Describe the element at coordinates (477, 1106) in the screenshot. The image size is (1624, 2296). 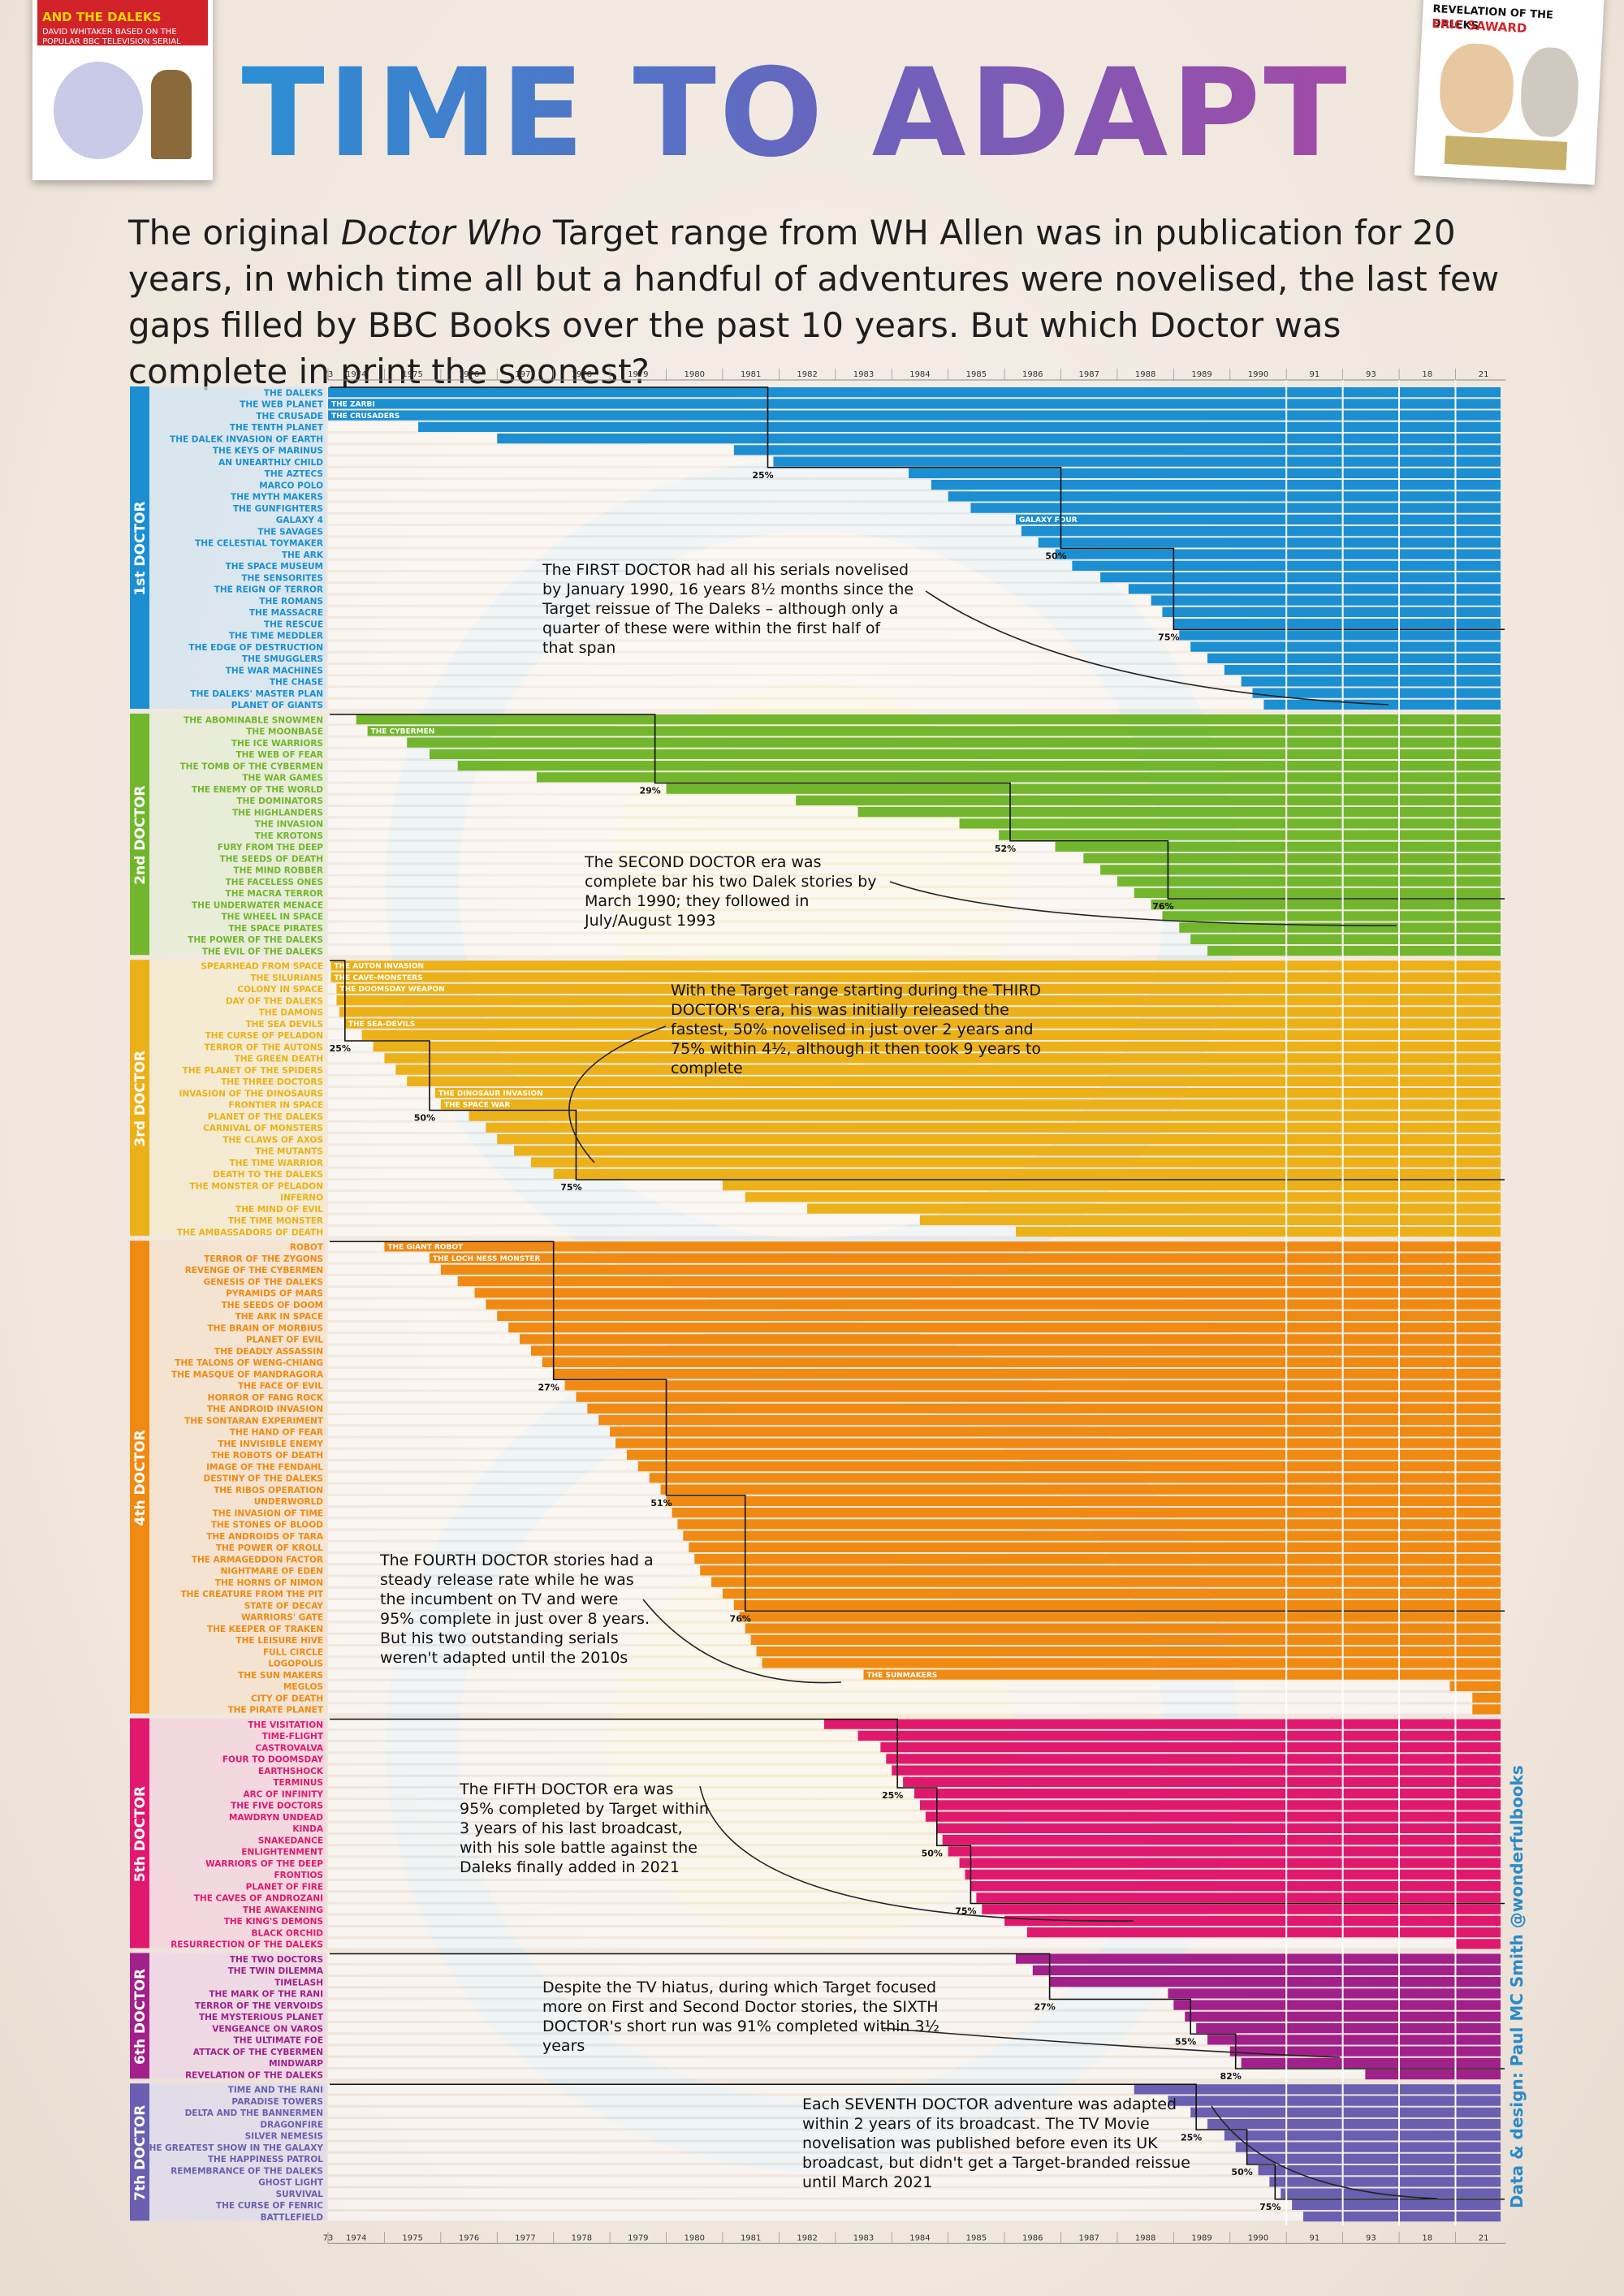
I see `alt-title-label: THE SPACE WAR` at that location.